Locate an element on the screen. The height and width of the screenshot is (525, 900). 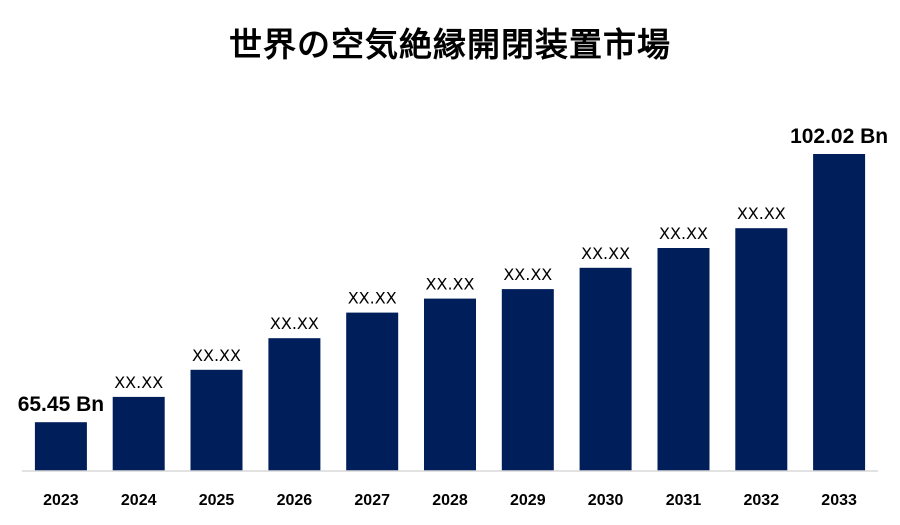
x-tick-label-2033: 2033 is located at coordinates (839, 500).